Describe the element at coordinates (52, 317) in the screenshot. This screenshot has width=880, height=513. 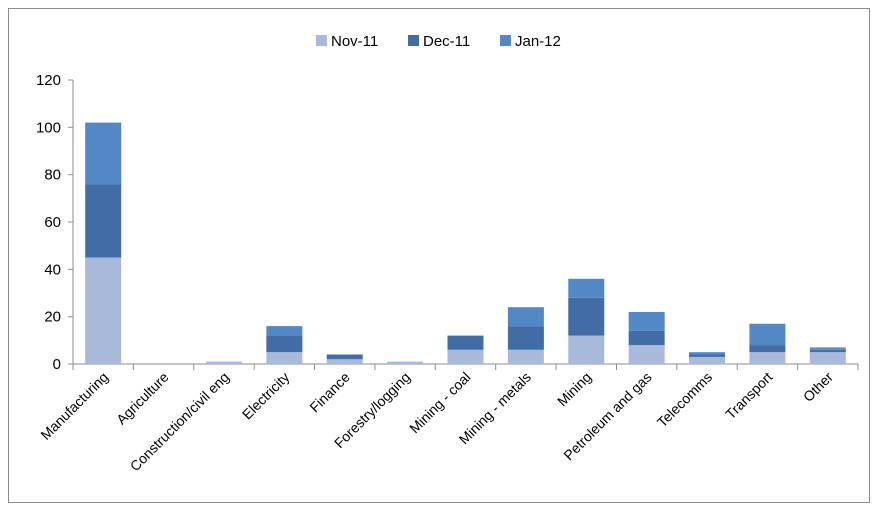
I see `y-tick-label: 20` at that location.